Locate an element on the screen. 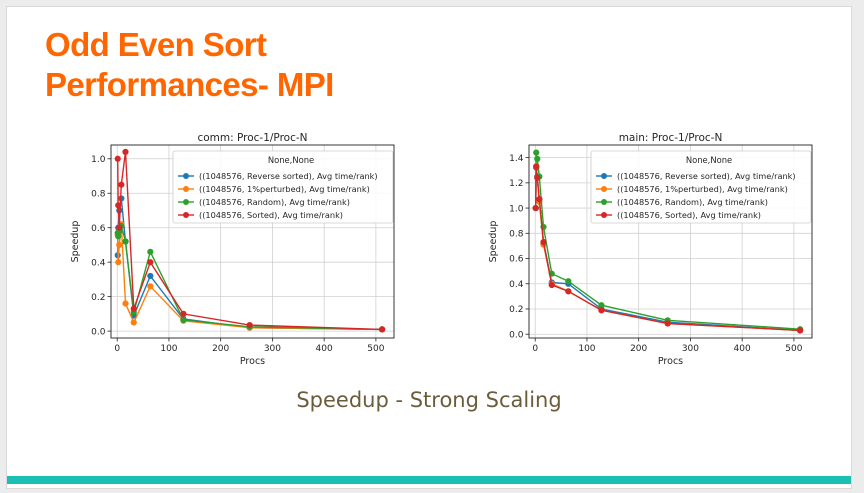 Image resolution: width=864 pixels, height=493 pixels. comm-xtick-label-1: 100 is located at coordinates (168, 349).